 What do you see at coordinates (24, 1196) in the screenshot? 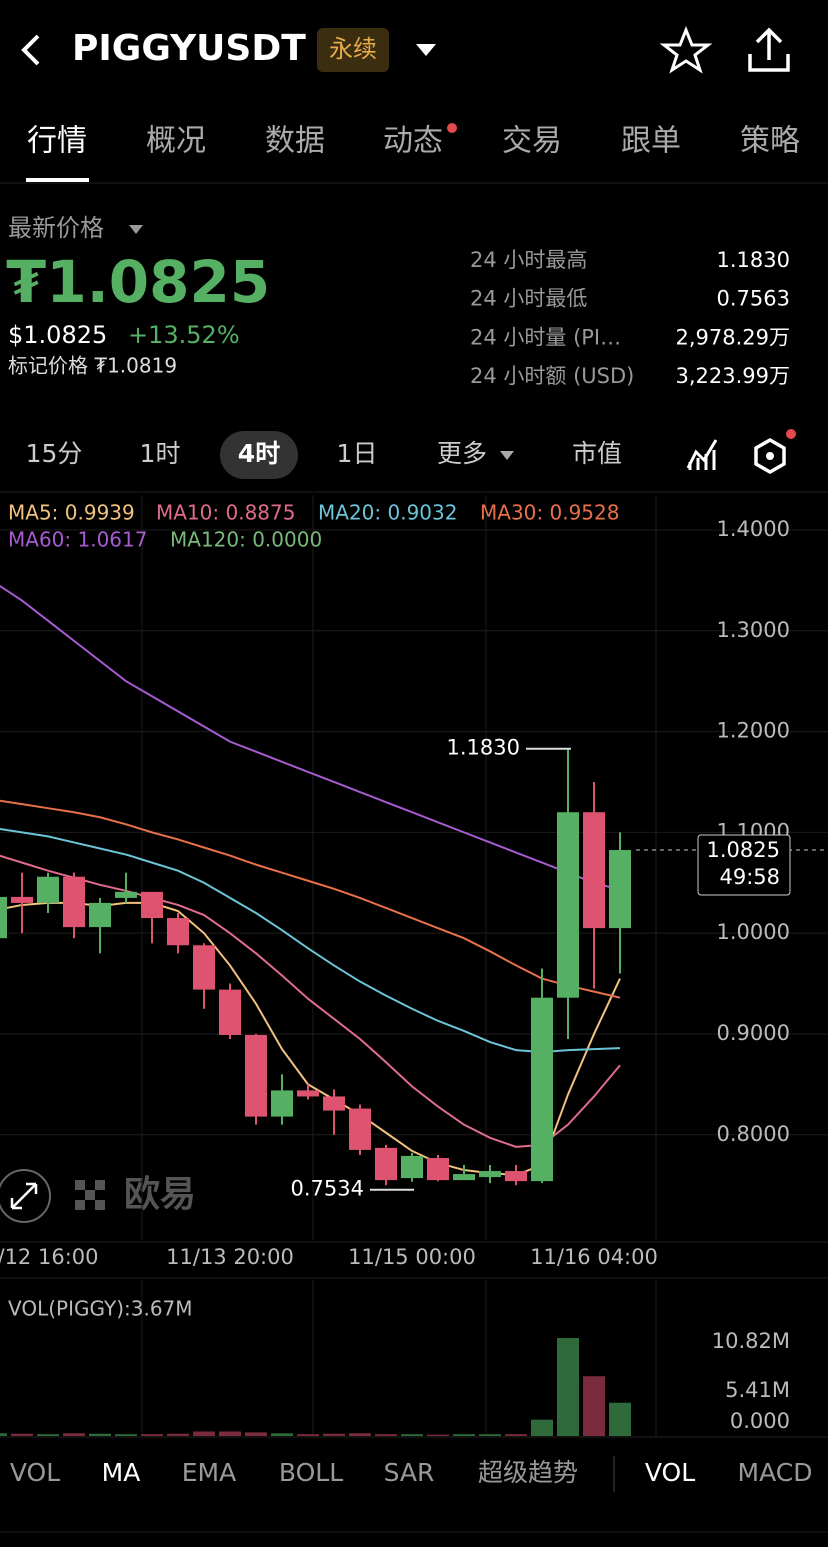
I see `expand-icon` at bounding box center [24, 1196].